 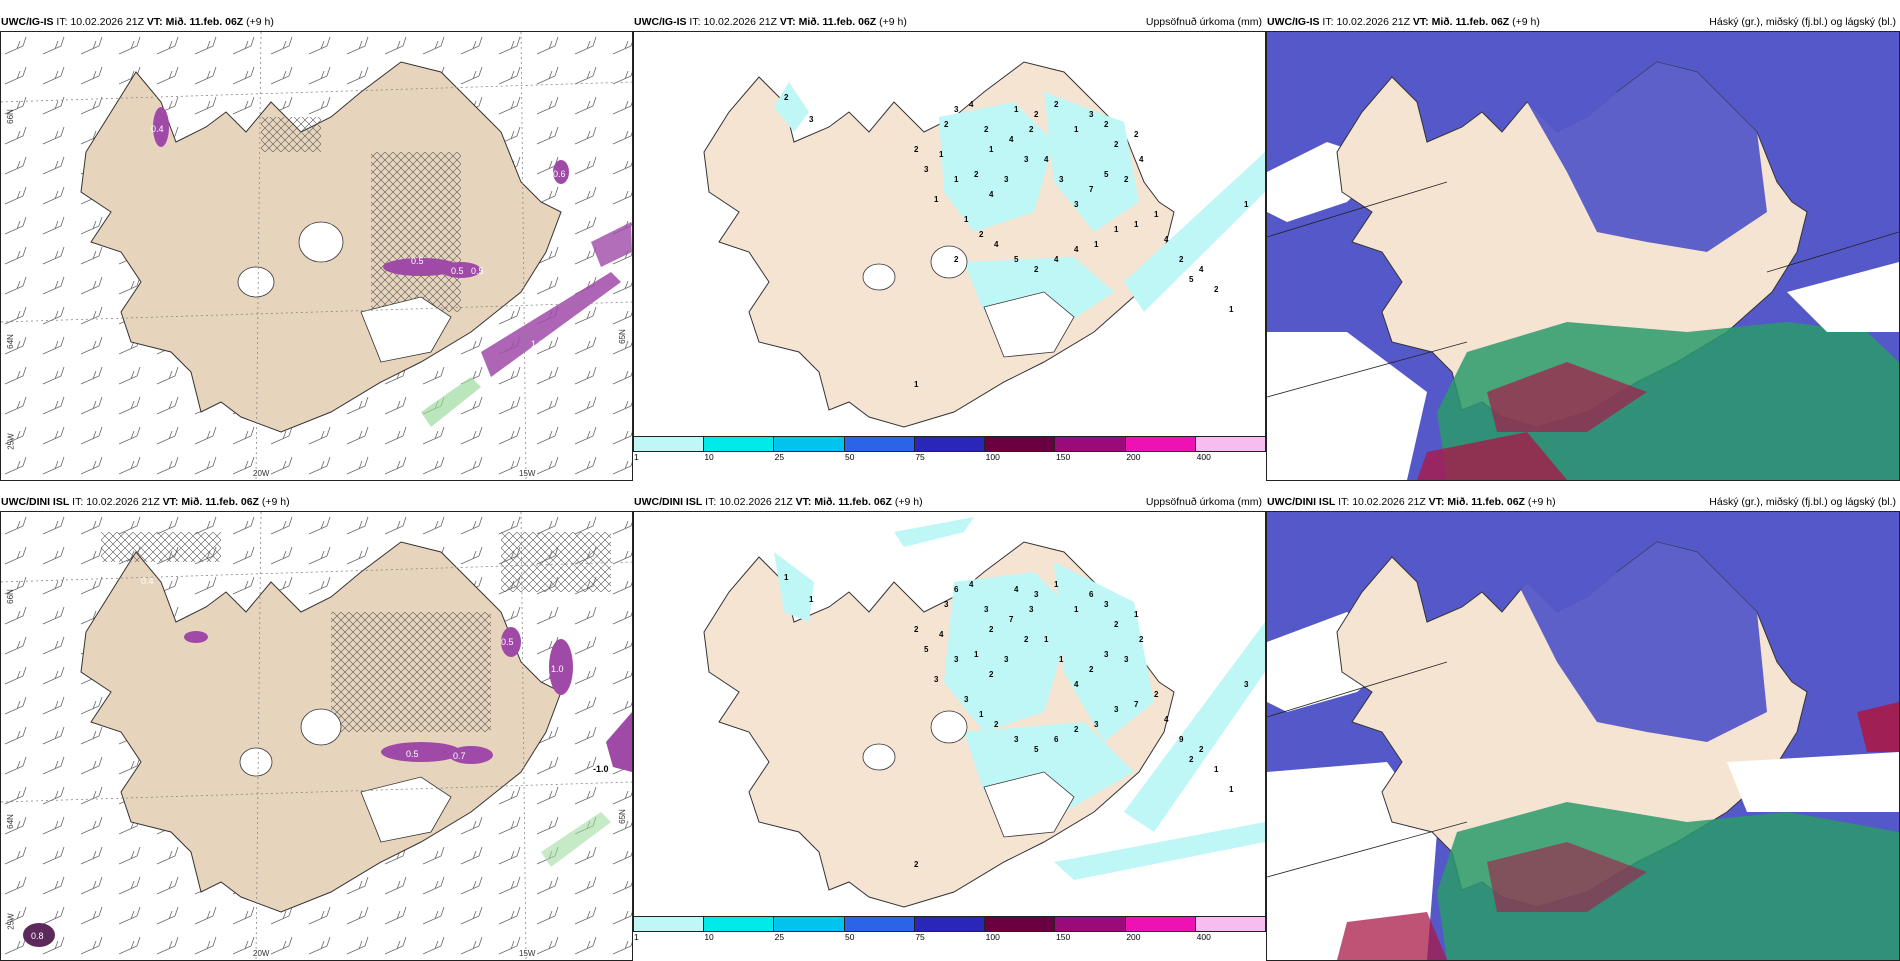 I want to click on colorbar-tick-label: 150, so click(x=1063, y=457).